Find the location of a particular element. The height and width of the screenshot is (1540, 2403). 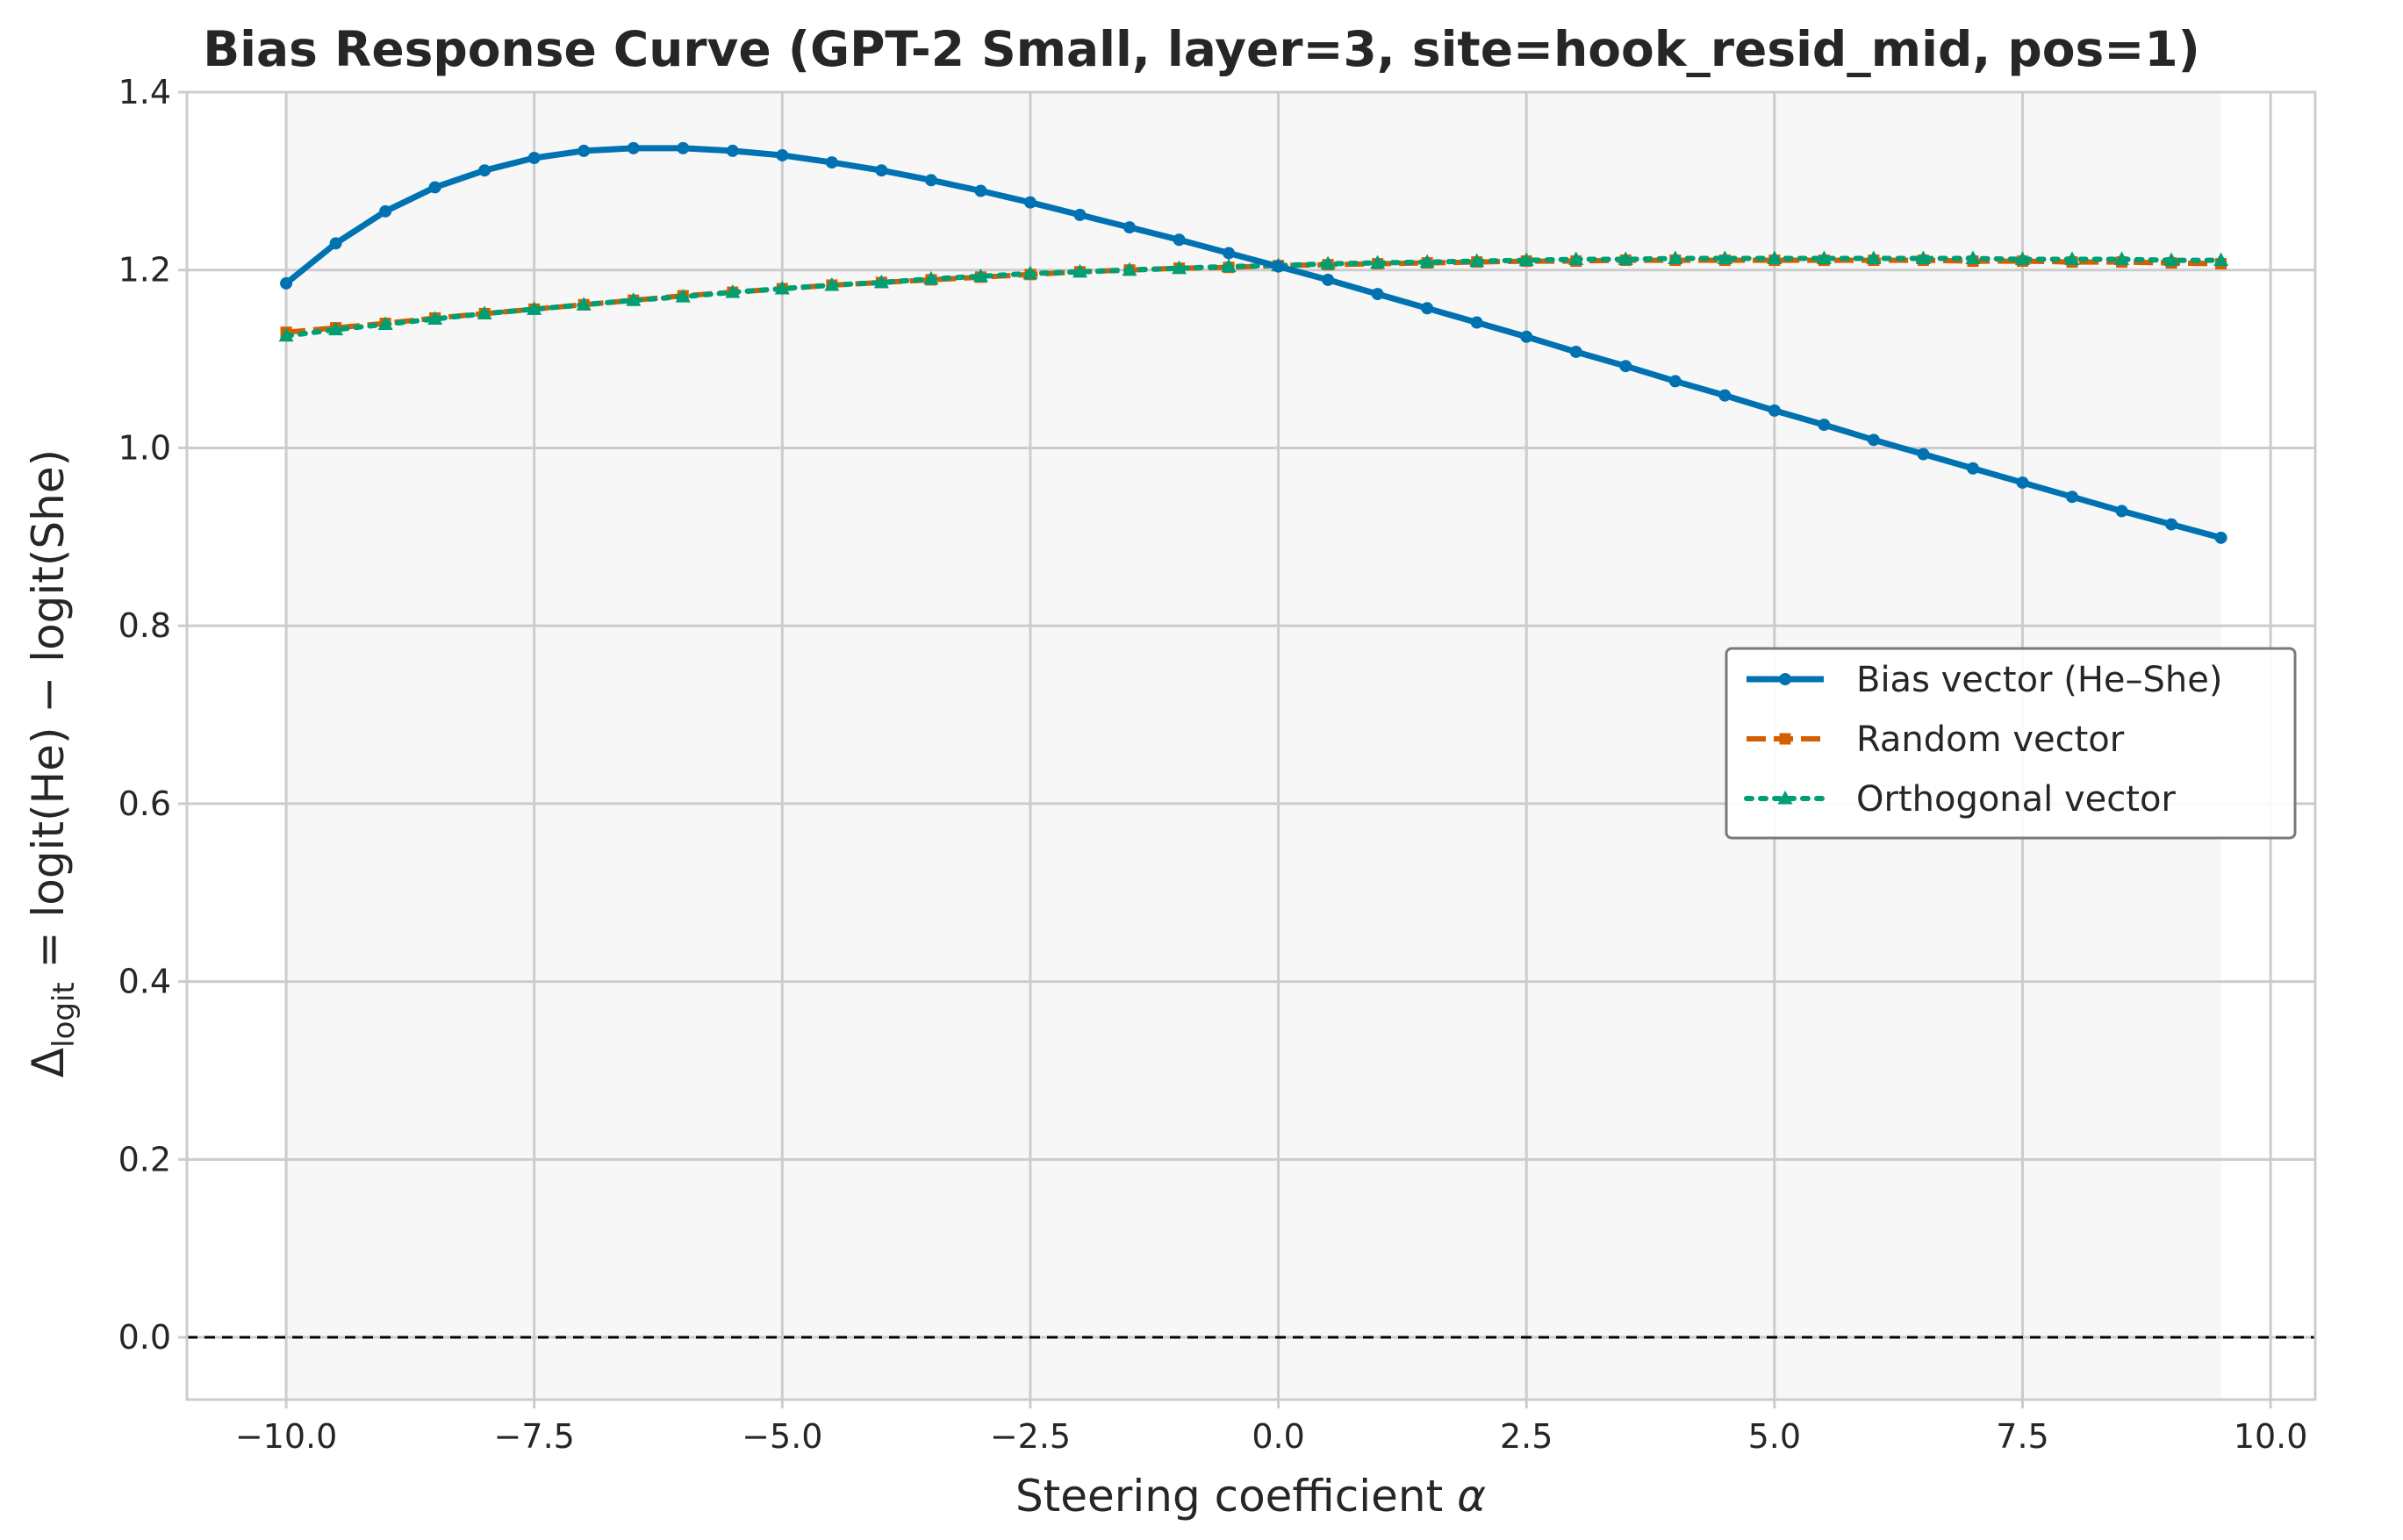

x-axis-label: Steering coefficient α is located at coordinates (1250, 1496).